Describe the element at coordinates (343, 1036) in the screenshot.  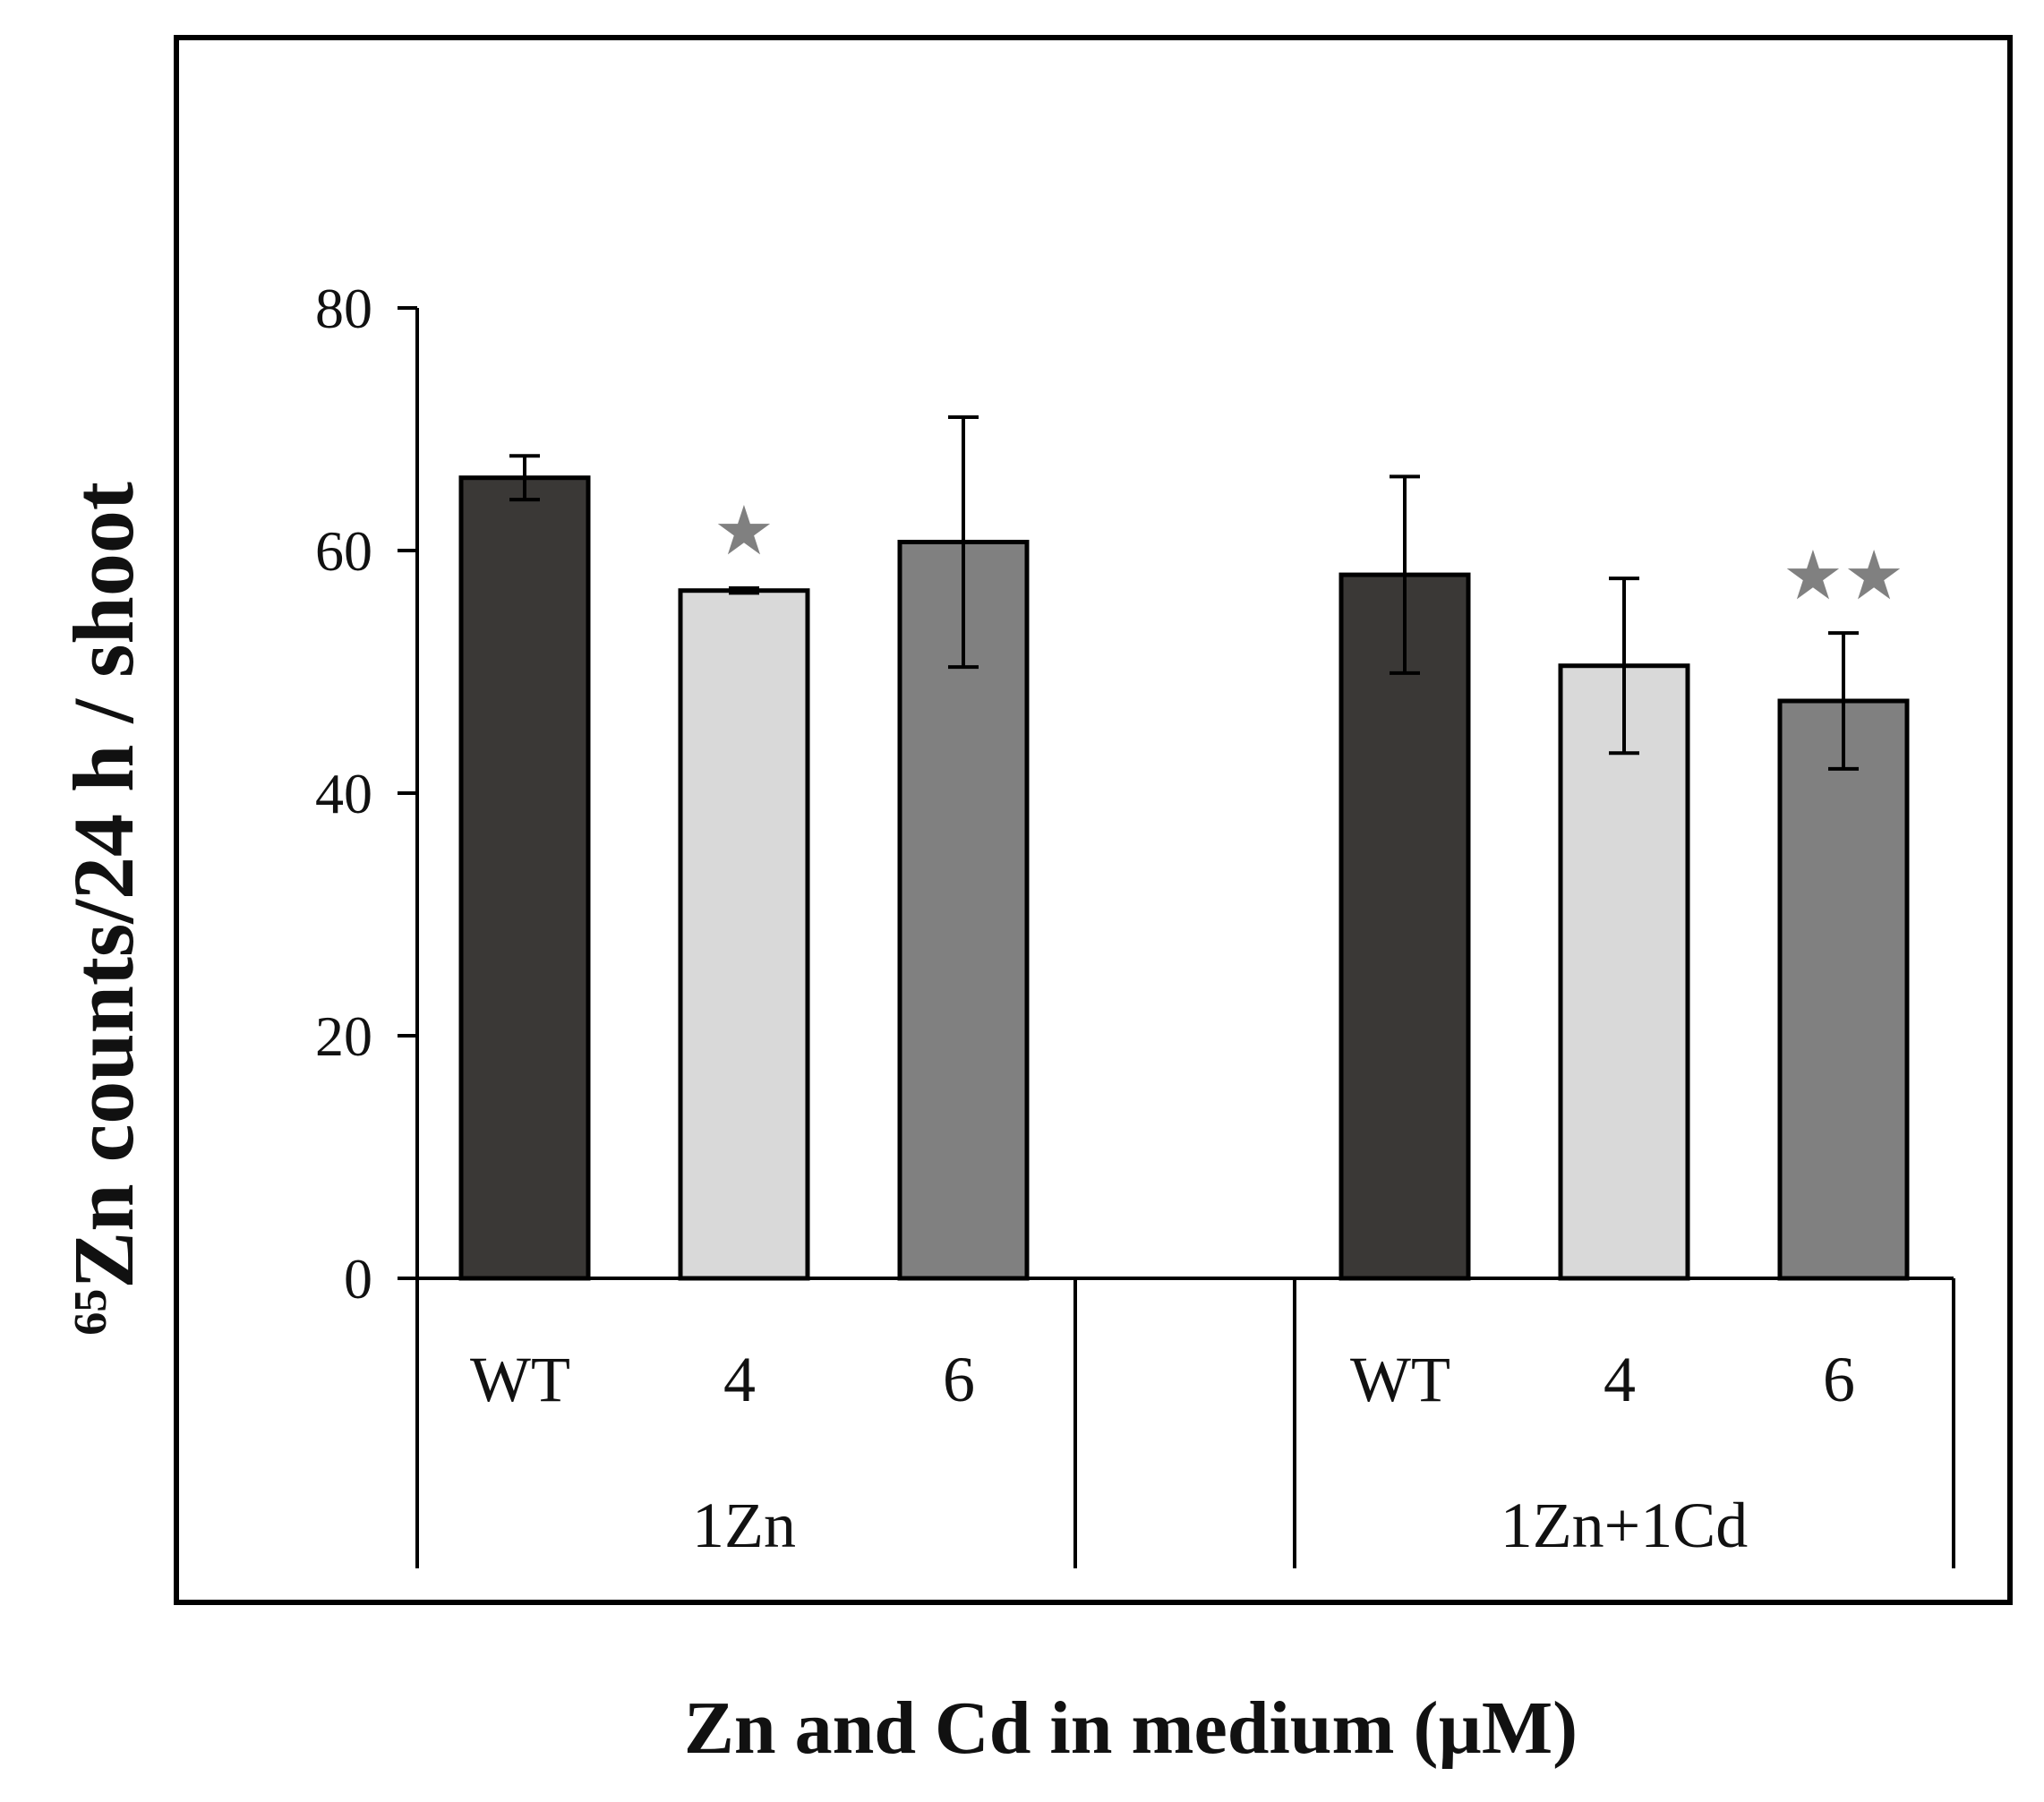
I see `y-tick-label-1: 20` at that location.